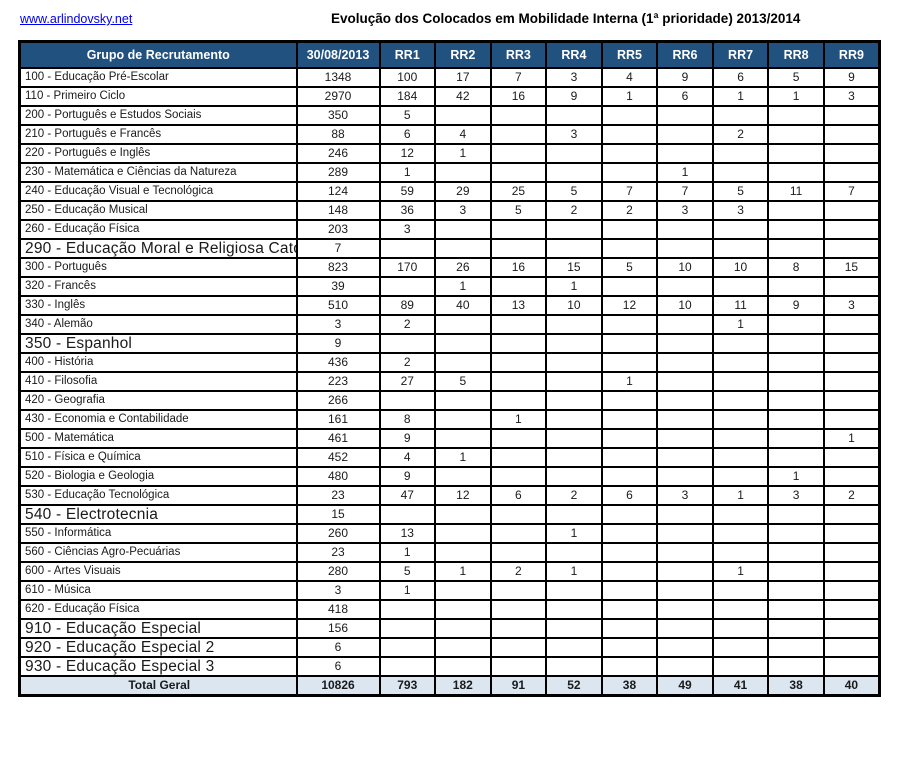  I want to click on table-row: 560 - Ciências Agro-Pecuárias 23 1, so click(449, 552).